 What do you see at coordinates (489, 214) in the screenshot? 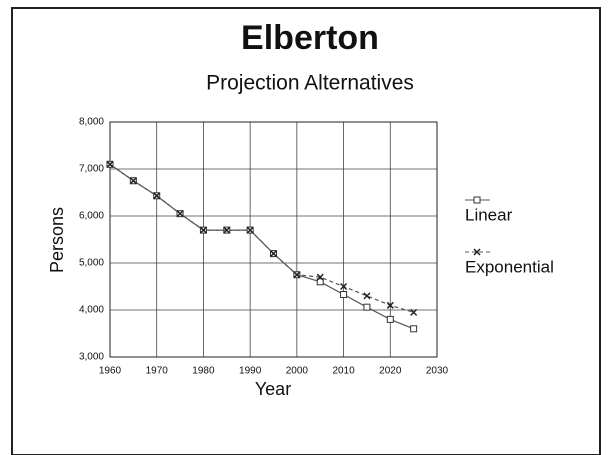
I see `legend-label: Linear` at bounding box center [489, 214].